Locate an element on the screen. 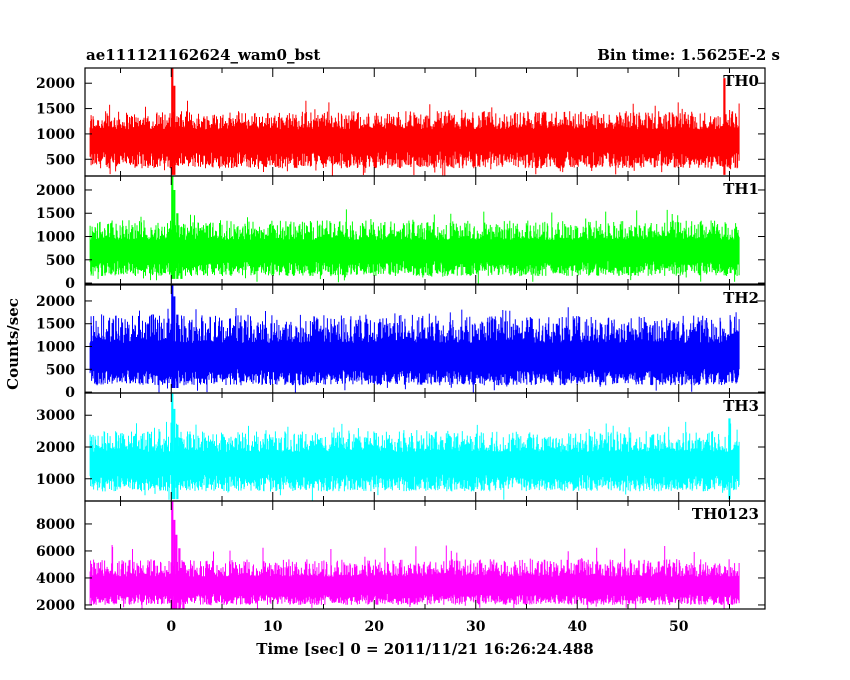  y-tick-label: 6000 is located at coordinates (55, 552).